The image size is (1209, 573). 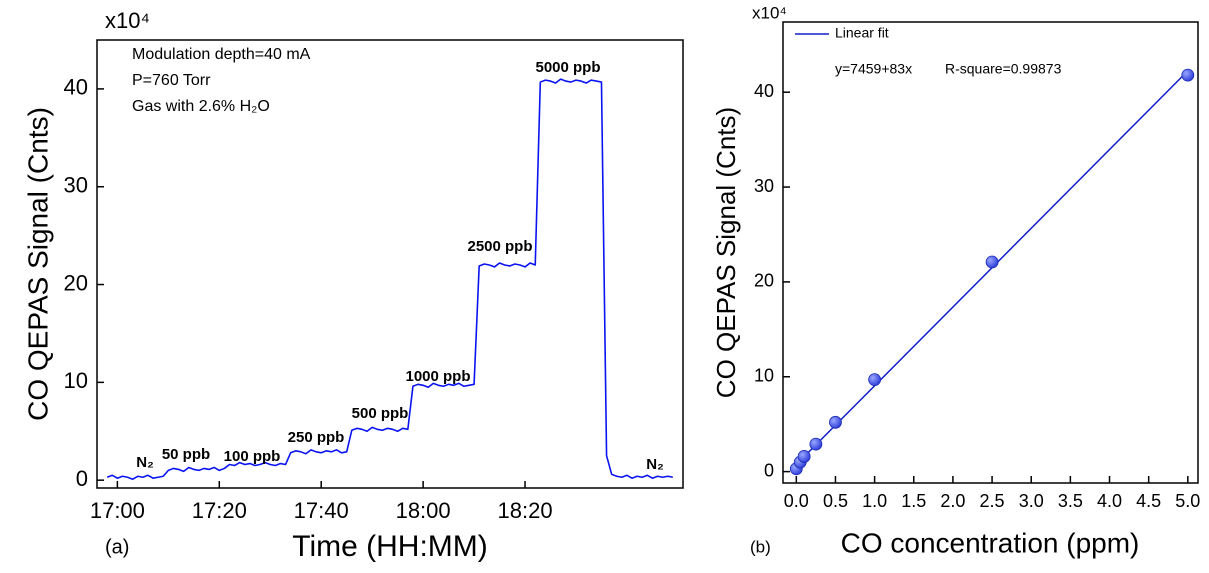 What do you see at coordinates (862, 33) in the screenshot?
I see `legend-label: Linear fit` at bounding box center [862, 33].